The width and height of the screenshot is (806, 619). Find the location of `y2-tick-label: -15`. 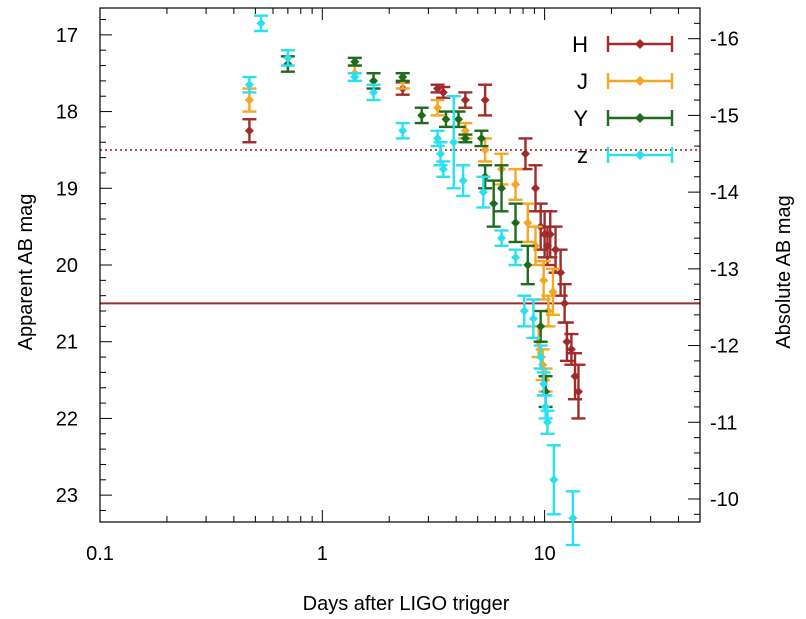

y2-tick-label: -15 is located at coordinates (724, 116).